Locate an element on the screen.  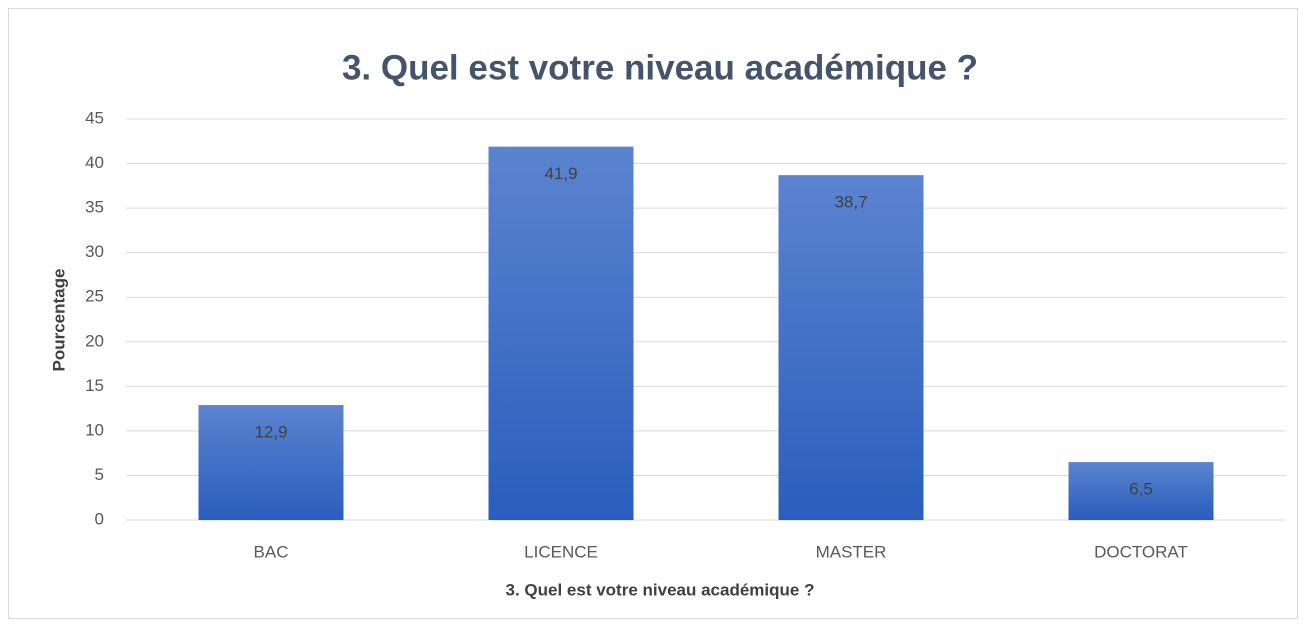
chart-title: 3. Quel est votre niveau académique ? is located at coordinates (660, 67).